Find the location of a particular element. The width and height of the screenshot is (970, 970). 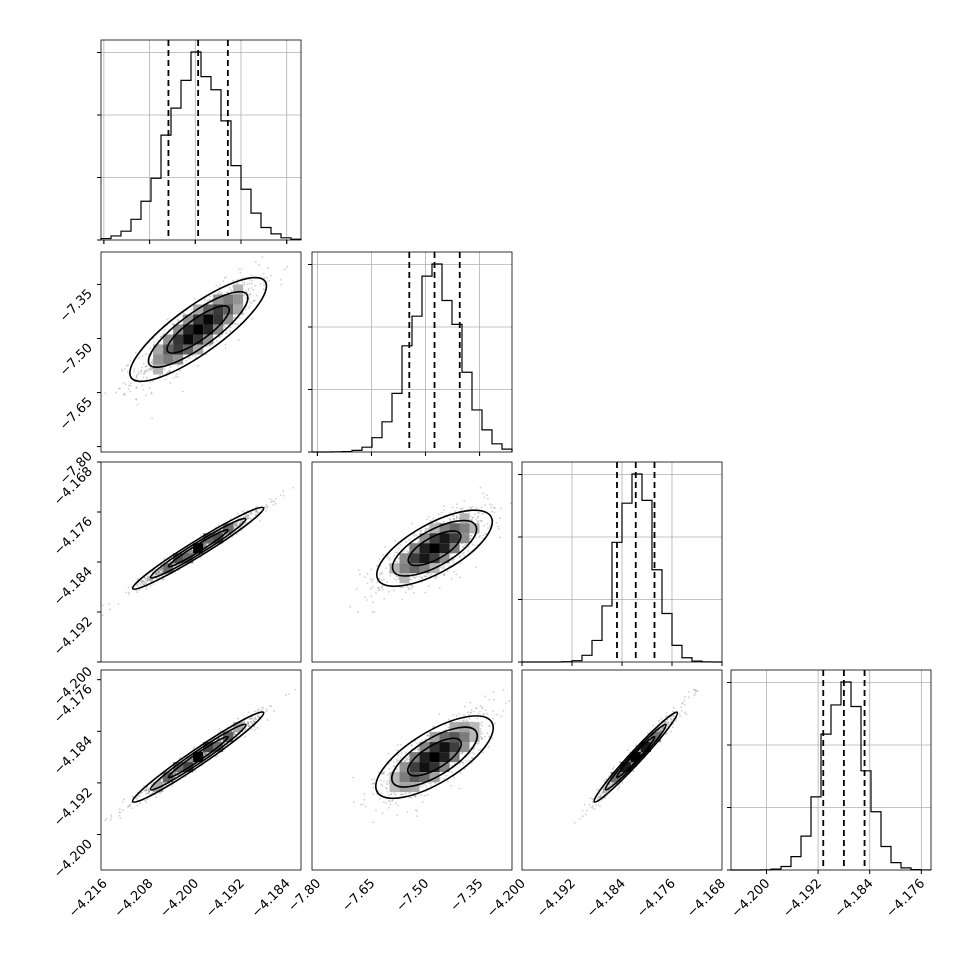

histogram is located at coordinates (412, 358).